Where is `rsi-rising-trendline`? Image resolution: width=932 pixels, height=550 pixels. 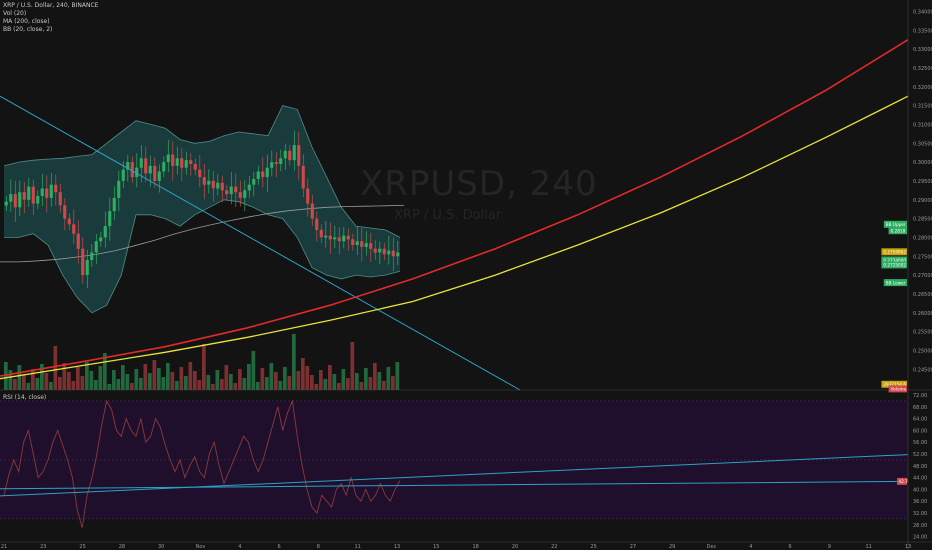 rsi-rising-trendline is located at coordinates (454, 475).